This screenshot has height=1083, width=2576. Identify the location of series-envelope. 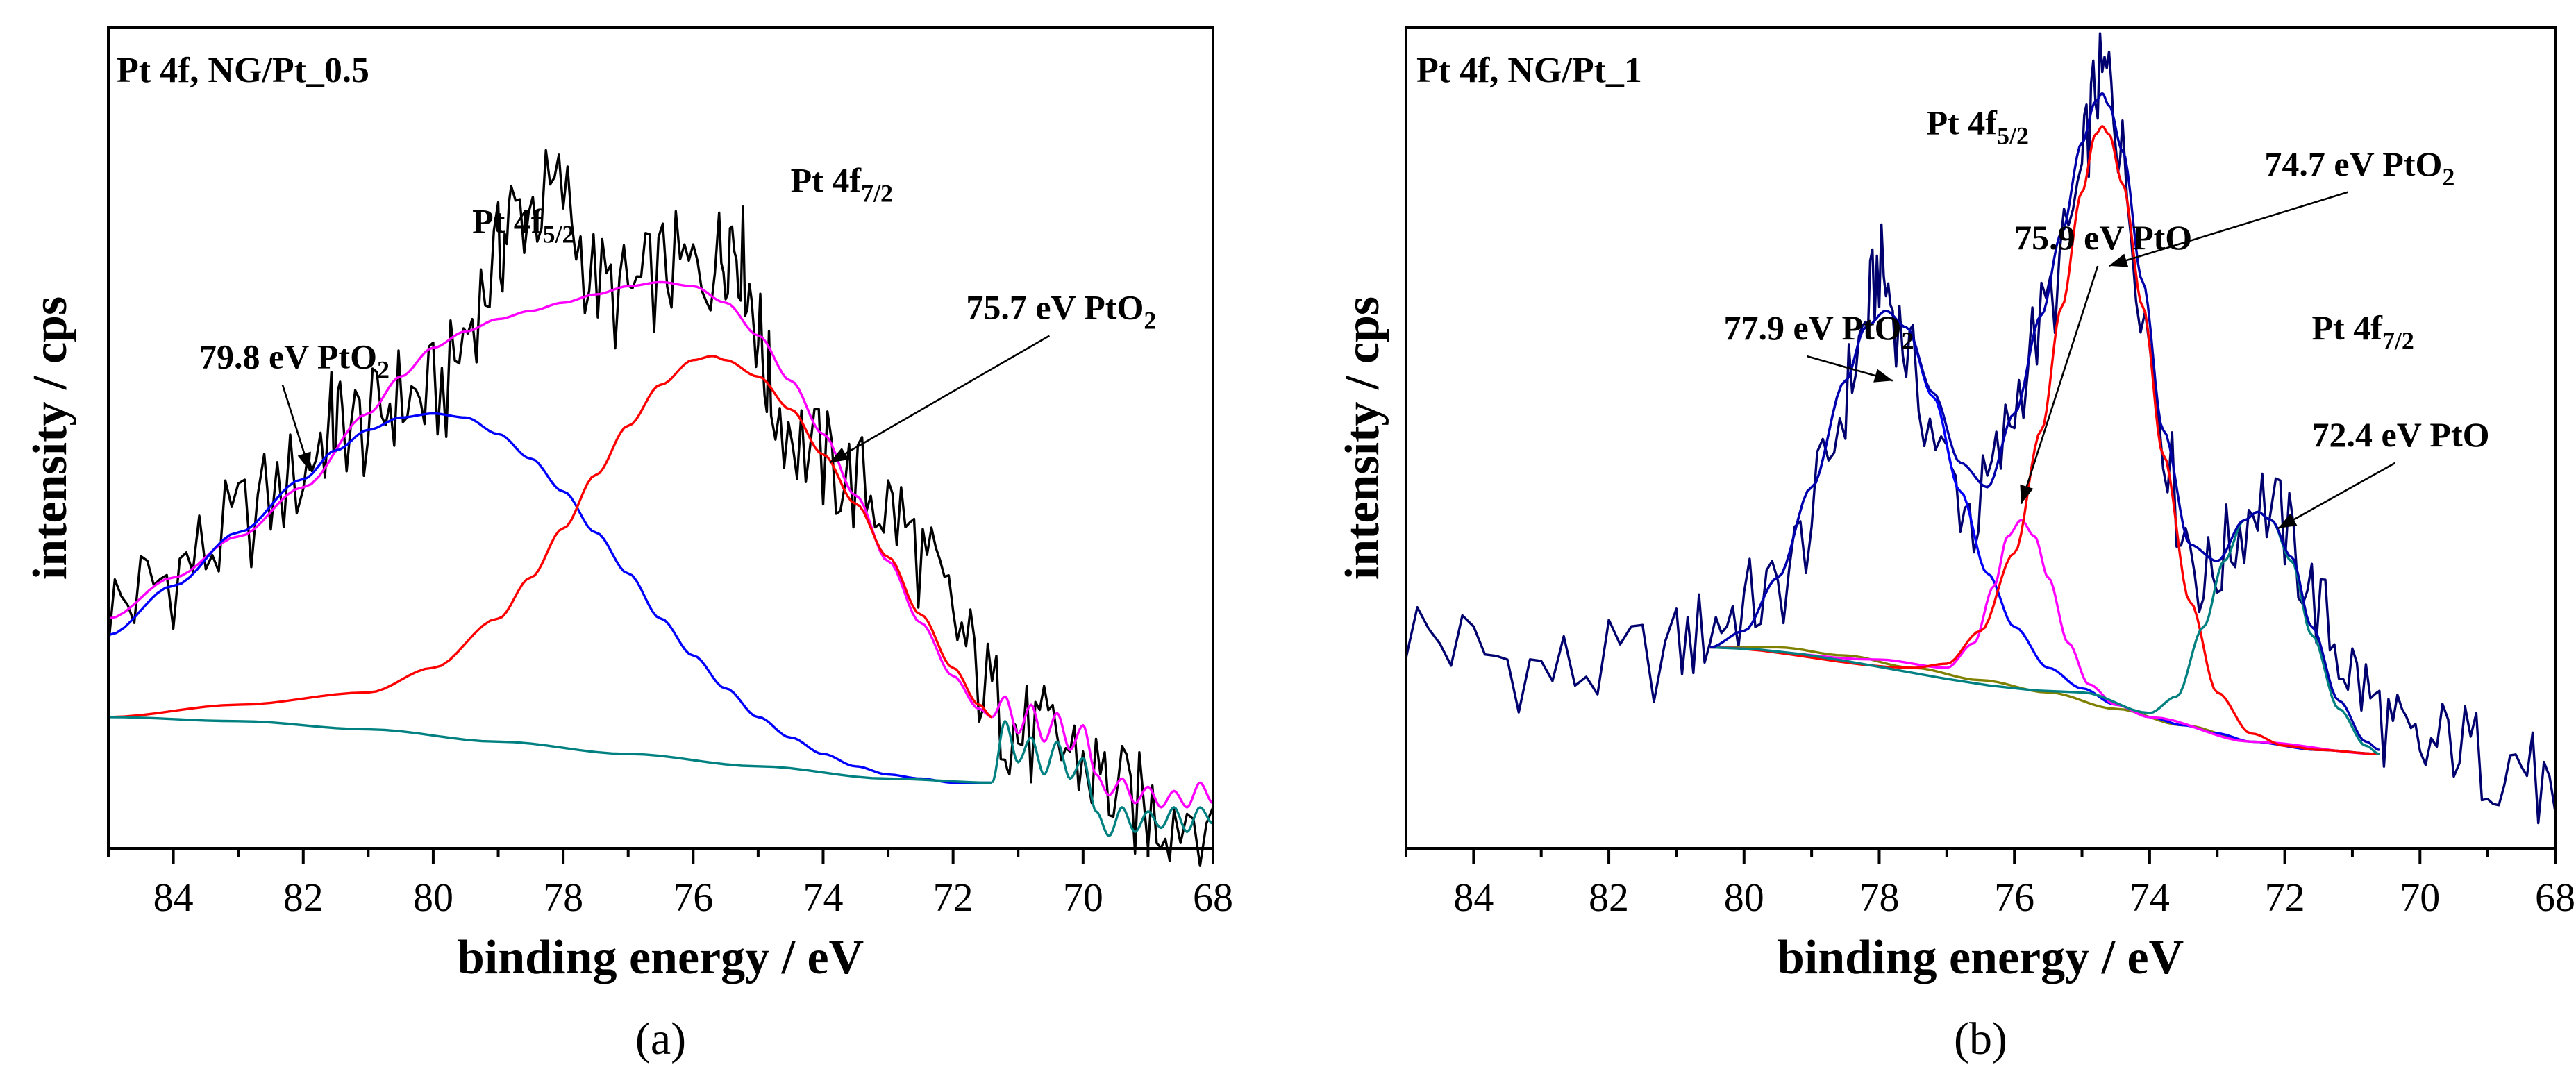
(550, 499).